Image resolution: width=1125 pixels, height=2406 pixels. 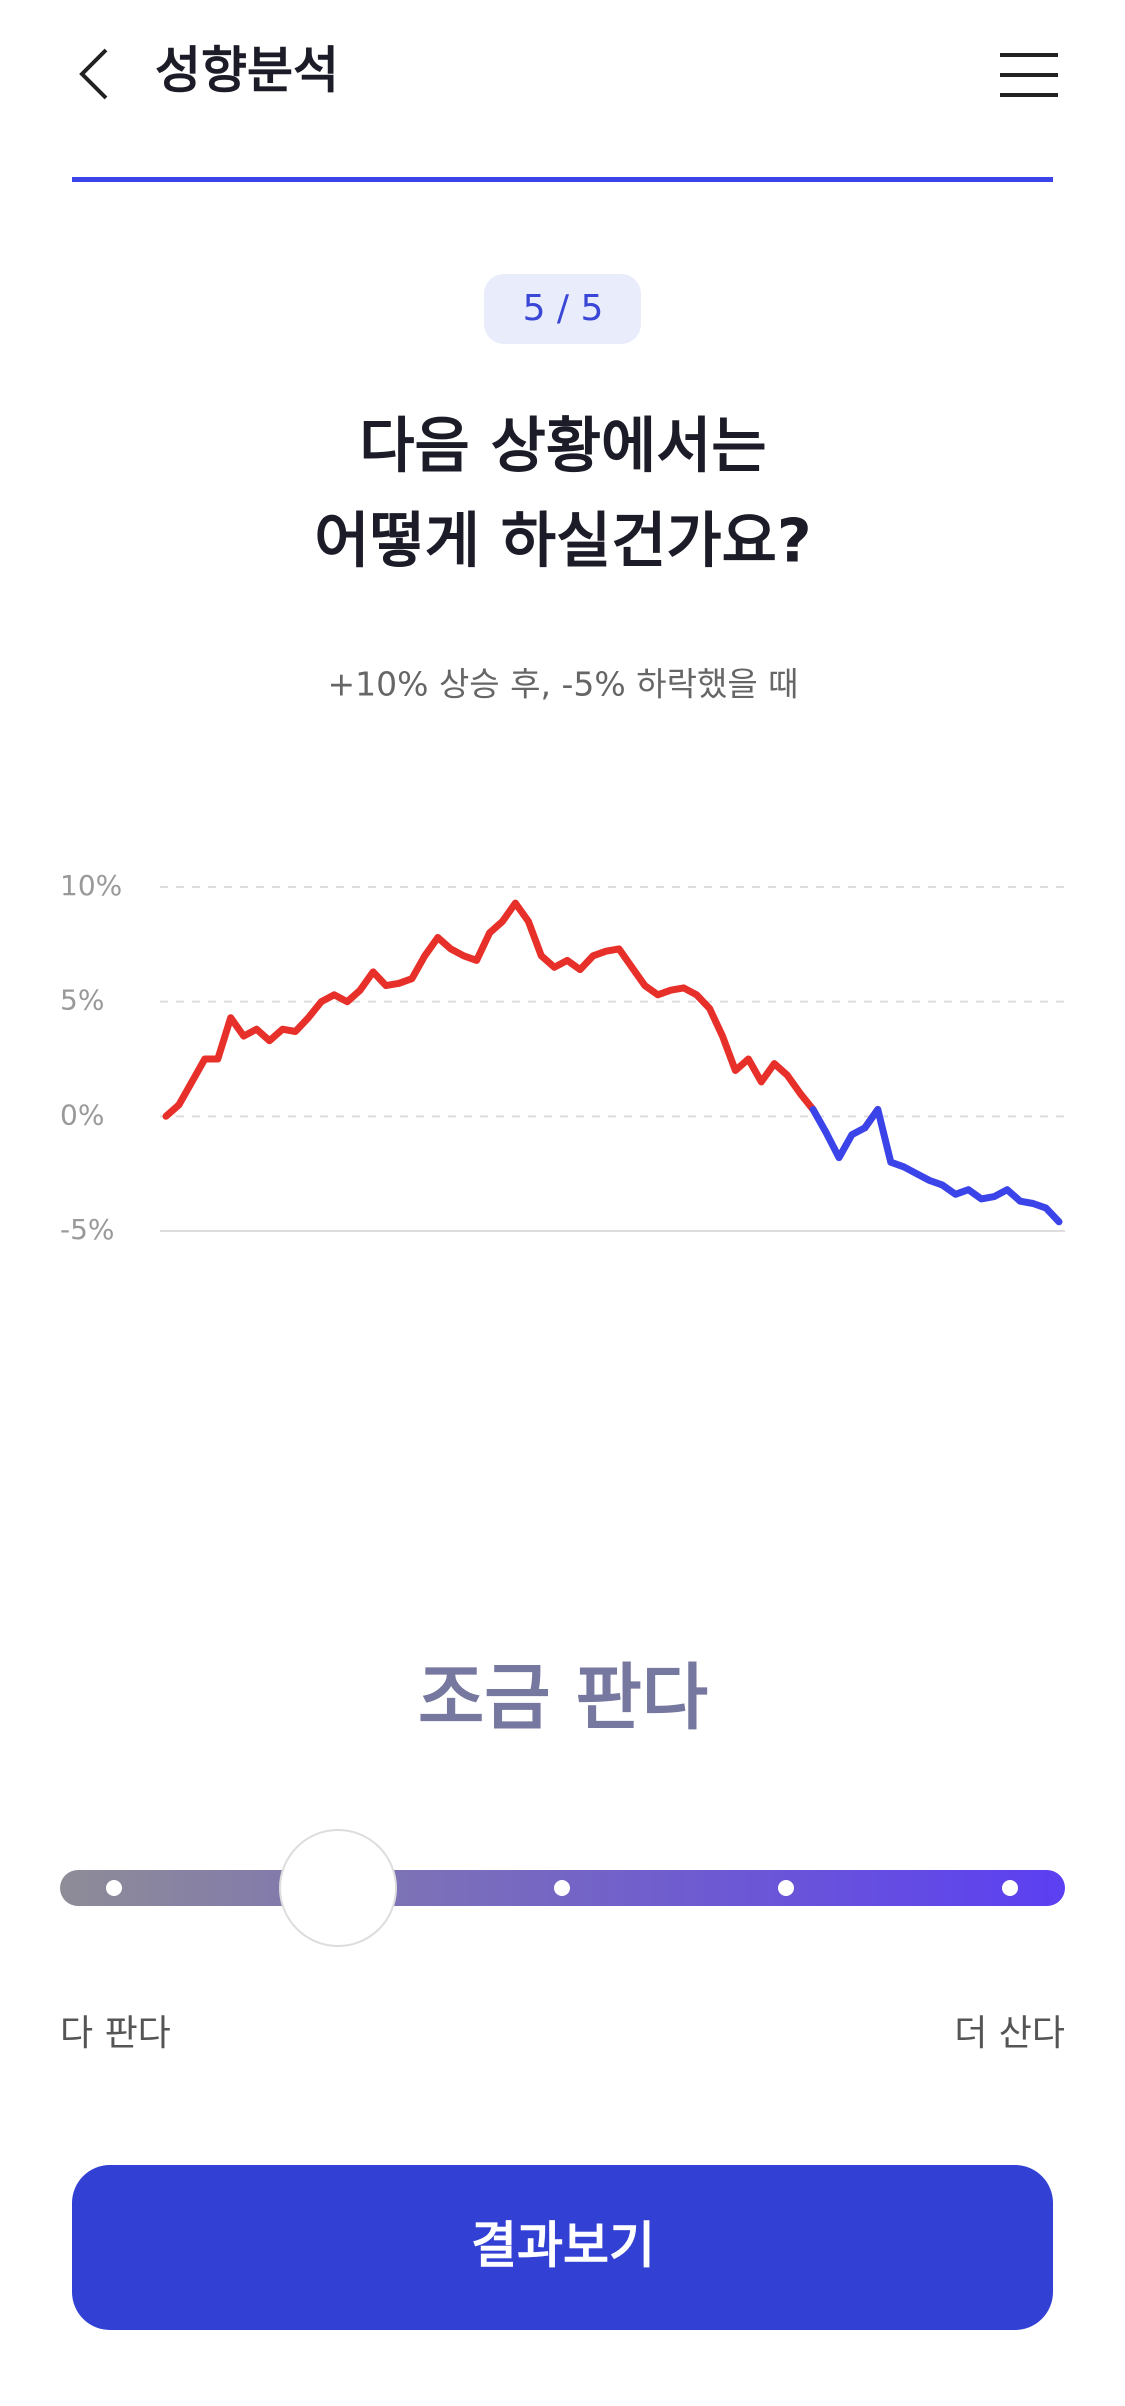 What do you see at coordinates (562, 179) in the screenshot?
I see `progress-bar` at bounding box center [562, 179].